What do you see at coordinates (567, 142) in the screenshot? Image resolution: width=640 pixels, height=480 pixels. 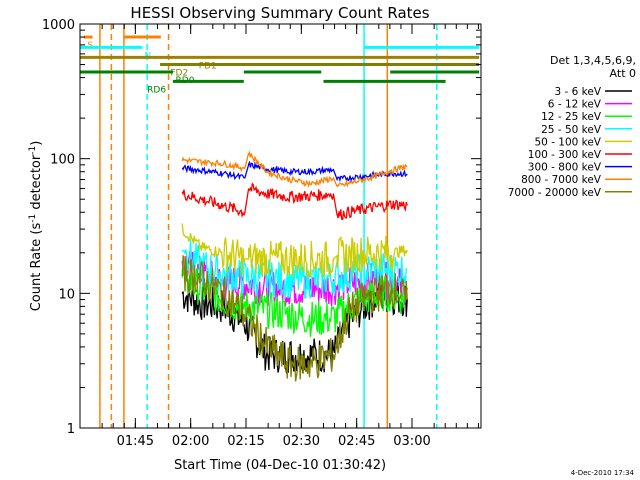 I see `legend-label-4: 50 - 100 keV` at bounding box center [567, 142].